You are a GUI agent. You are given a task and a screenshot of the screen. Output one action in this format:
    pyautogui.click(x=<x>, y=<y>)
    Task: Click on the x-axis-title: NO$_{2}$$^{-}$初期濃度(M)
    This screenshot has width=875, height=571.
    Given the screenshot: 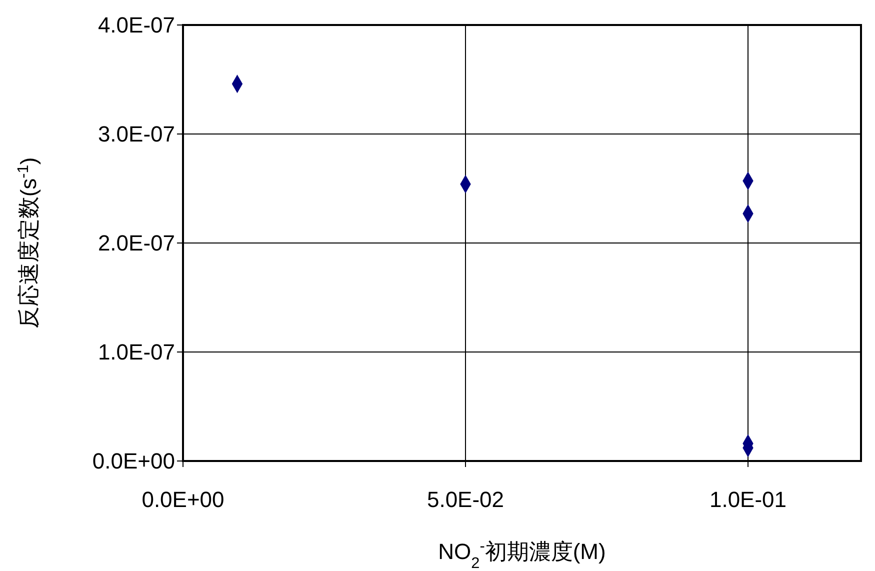 What is the action you would take?
    pyautogui.click(x=522, y=554)
    